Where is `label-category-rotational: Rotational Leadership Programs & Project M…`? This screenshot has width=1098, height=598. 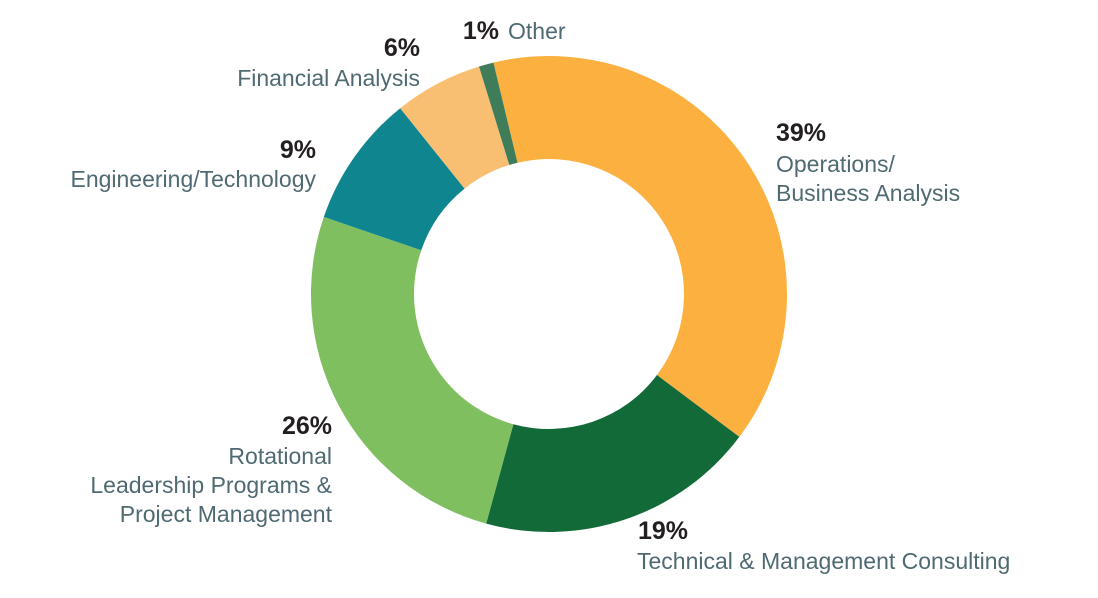 label-category-rotational: Rotational Leadership Programs & Project M… is located at coordinates (211, 485).